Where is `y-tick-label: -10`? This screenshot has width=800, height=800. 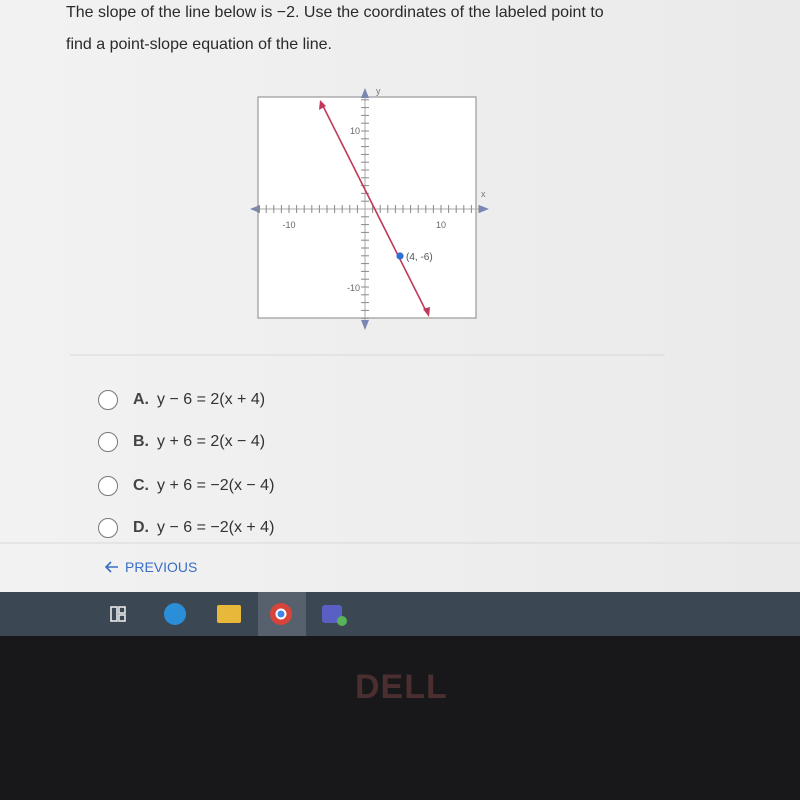
y-tick-label: -10 is located at coordinates (353, 288).